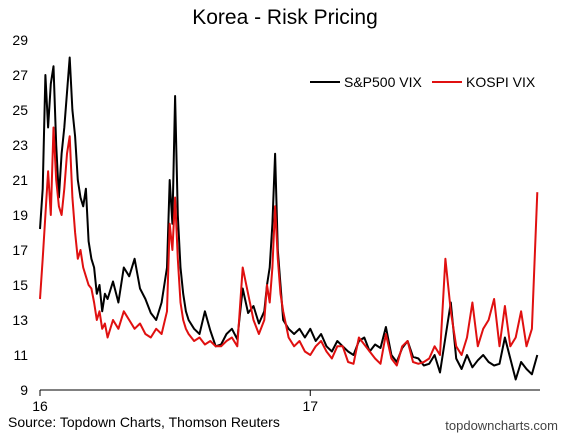 The height and width of the screenshot is (440, 570). What do you see at coordinates (383, 82) in the screenshot?
I see `legend-label: S&P500 VIX` at bounding box center [383, 82].